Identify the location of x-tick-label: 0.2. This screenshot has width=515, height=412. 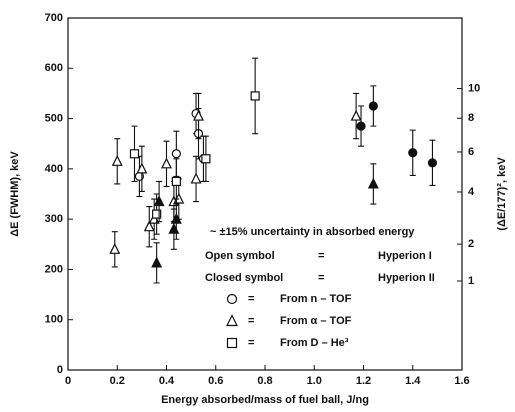
(117, 381).